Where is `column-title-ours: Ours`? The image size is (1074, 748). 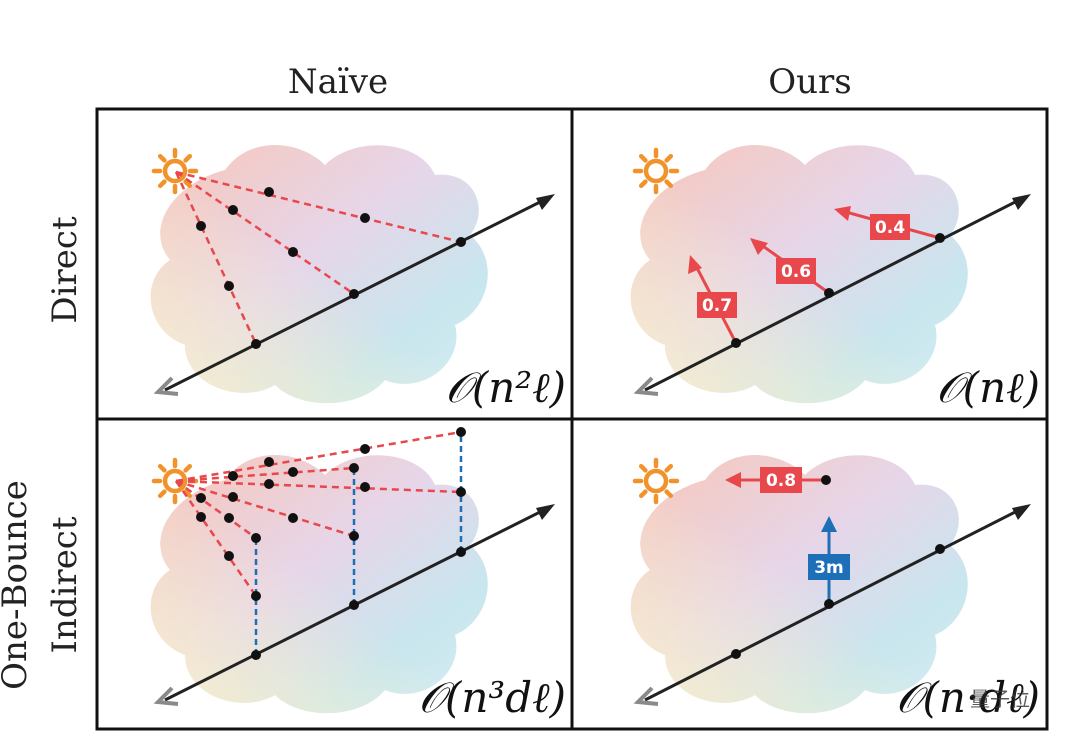 column-title-ours: Ours is located at coordinates (810, 82).